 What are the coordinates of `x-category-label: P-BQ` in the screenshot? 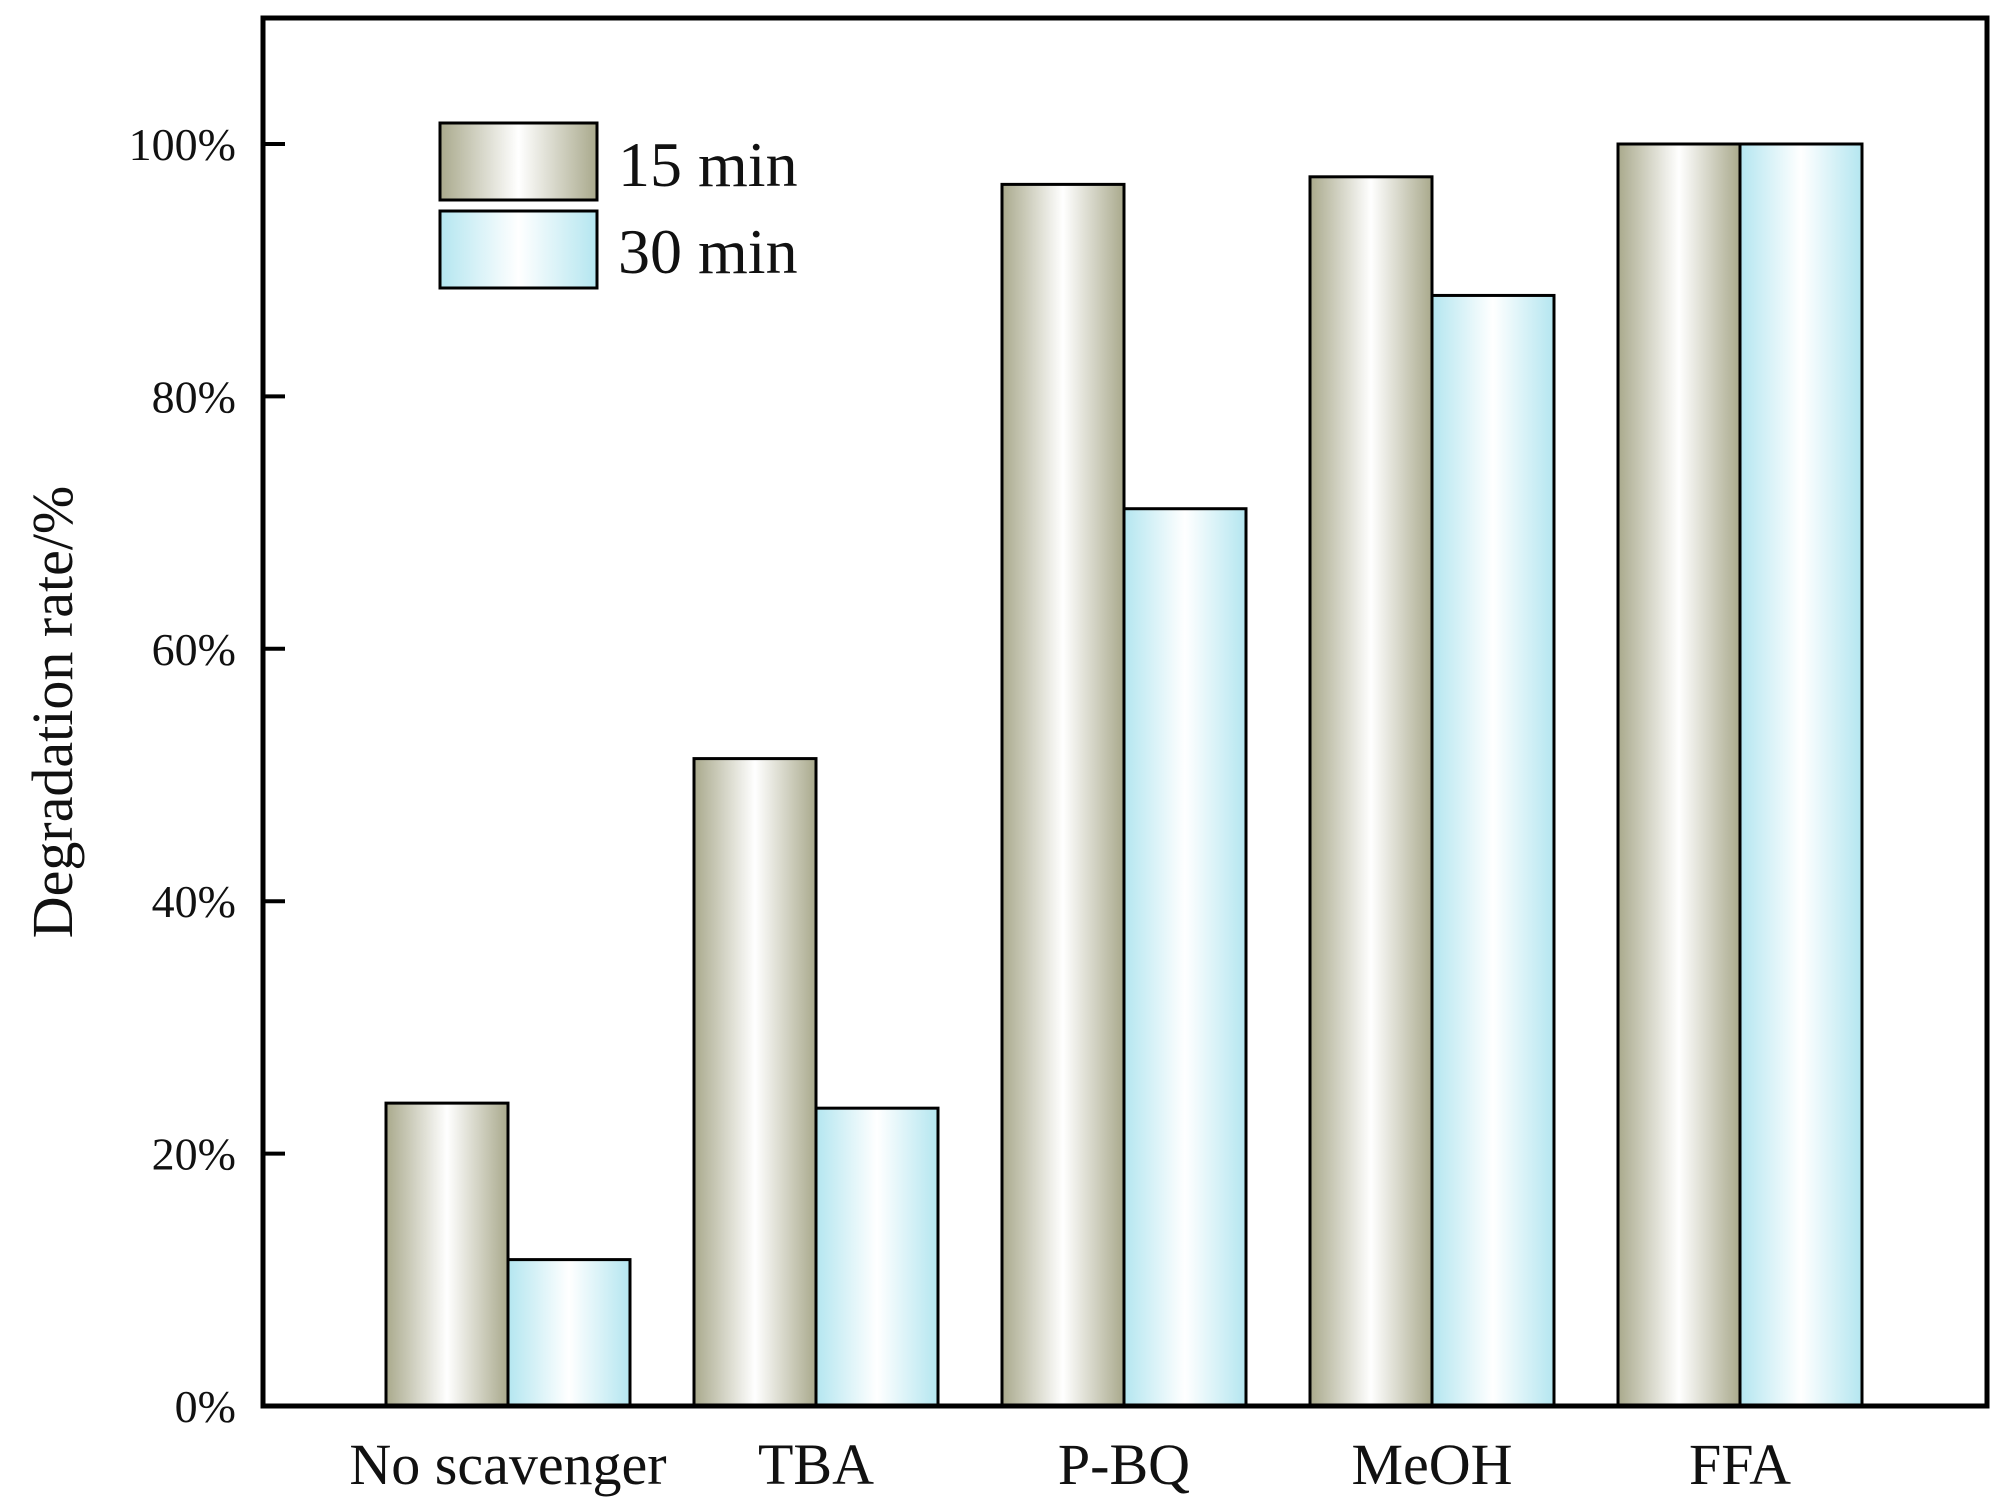 It's located at (1124, 1464).